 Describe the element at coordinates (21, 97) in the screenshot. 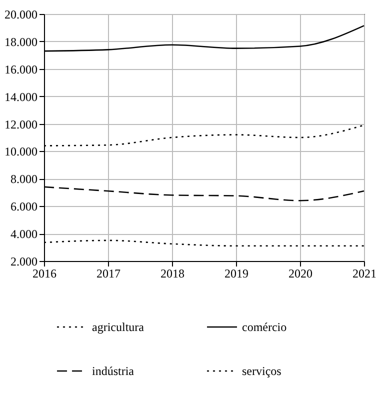

I see `y-tick-label: 14.000` at that location.